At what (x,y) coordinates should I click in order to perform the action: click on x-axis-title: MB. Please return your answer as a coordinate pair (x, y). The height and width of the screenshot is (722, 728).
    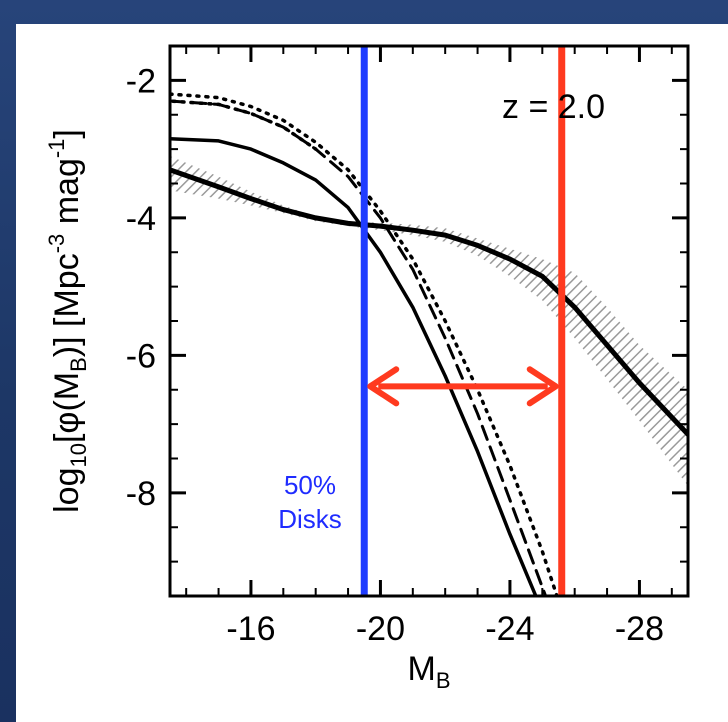
    Looking at the image, I should click on (428, 671).